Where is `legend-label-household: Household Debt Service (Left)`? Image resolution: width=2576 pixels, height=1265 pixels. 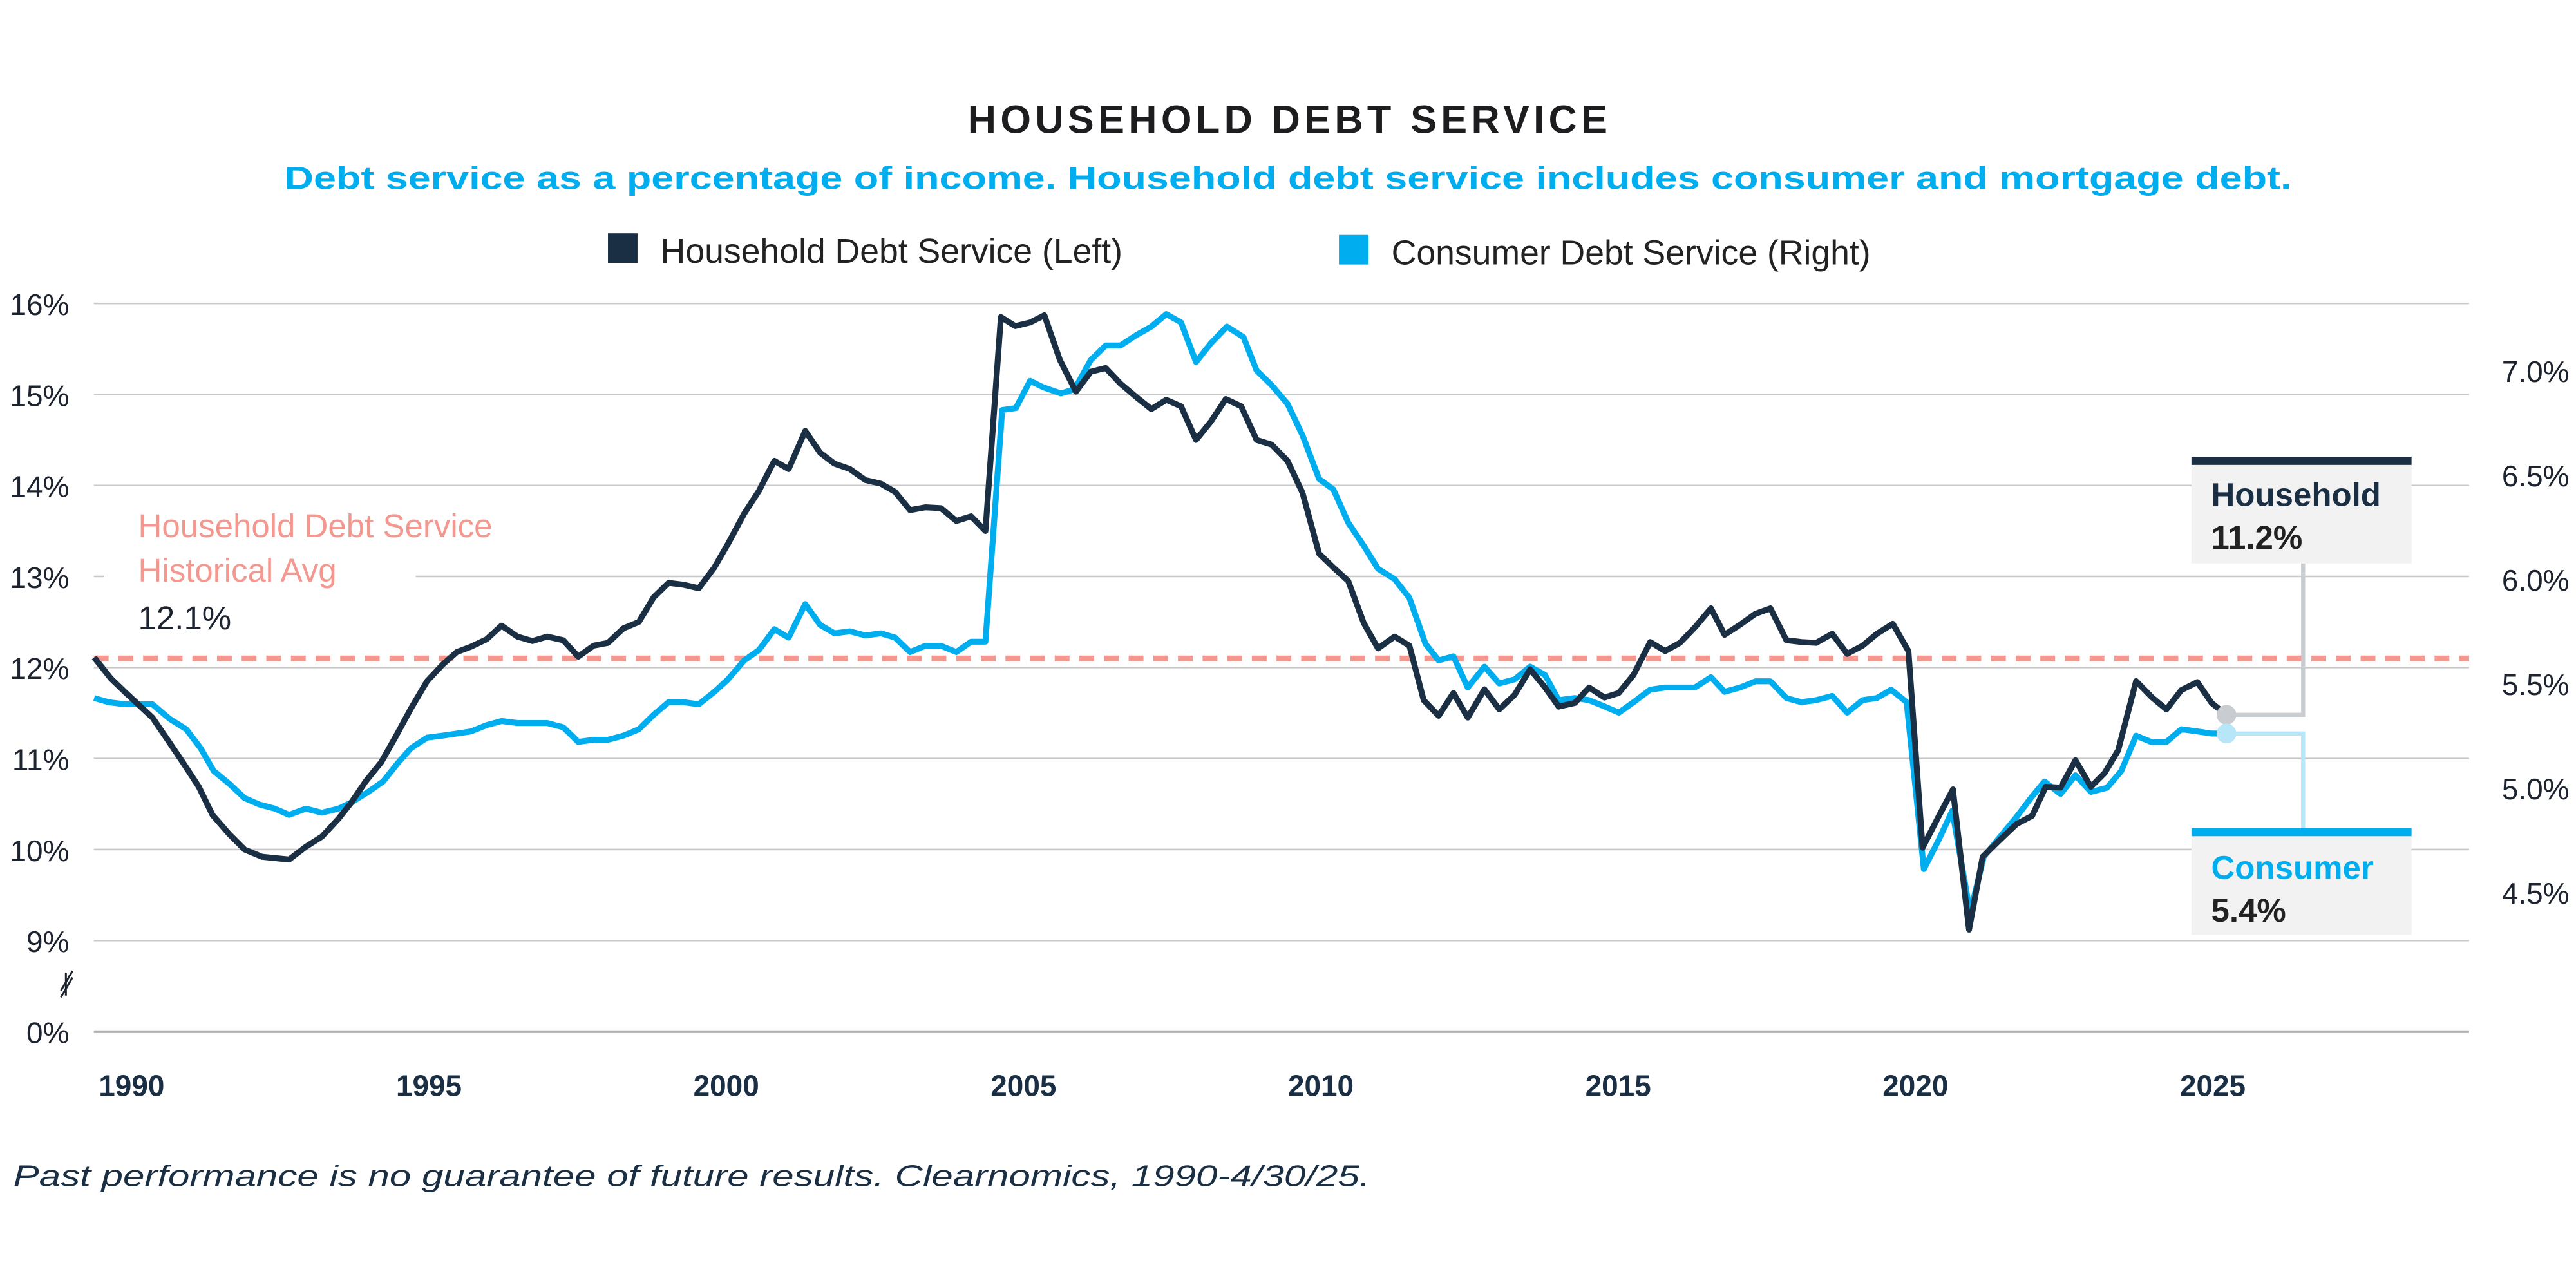 legend-label-household: Household Debt Service (Left) is located at coordinates (891, 252).